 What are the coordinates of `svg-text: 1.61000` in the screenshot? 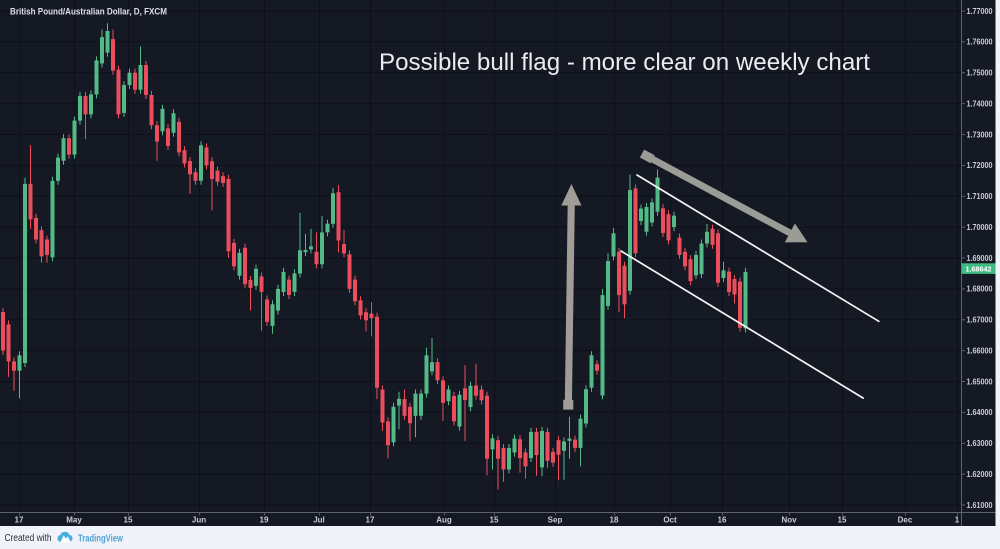 It's located at (980, 505).